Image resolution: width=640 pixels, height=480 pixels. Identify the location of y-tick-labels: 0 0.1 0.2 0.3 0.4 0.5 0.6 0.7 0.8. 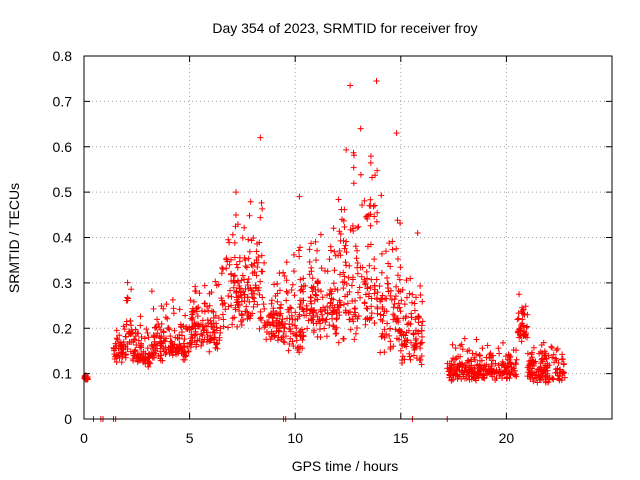
(63, 237).